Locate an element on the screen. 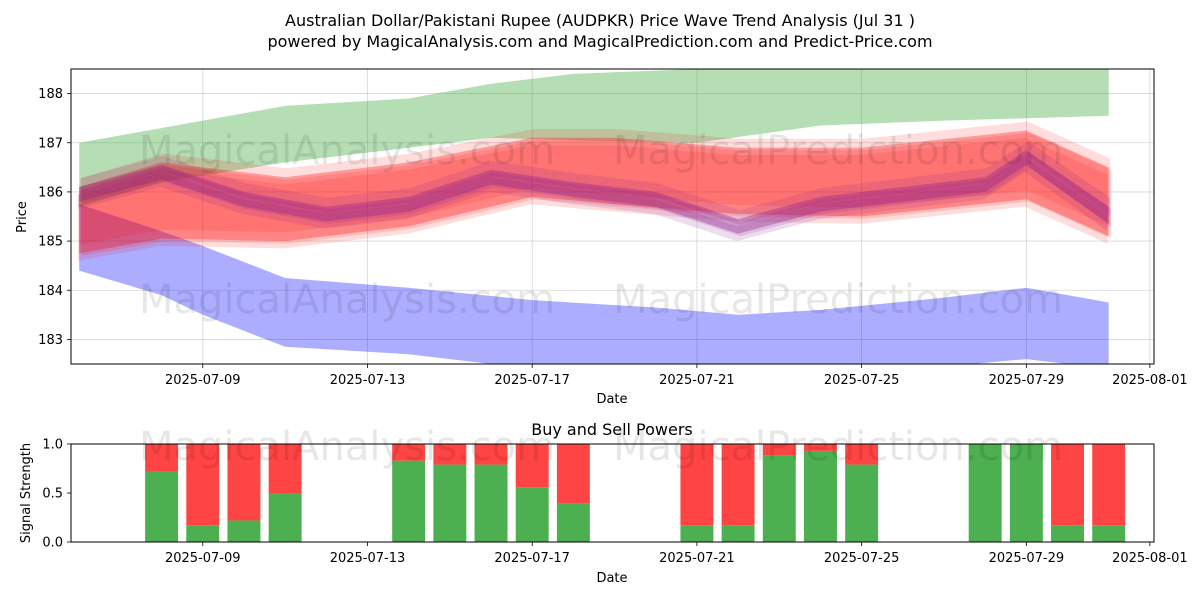 The width and height of the screenshot is (1200, 600). watermark-mid-left: MagicalAnalysis.com is located at coordinates (347, 300).